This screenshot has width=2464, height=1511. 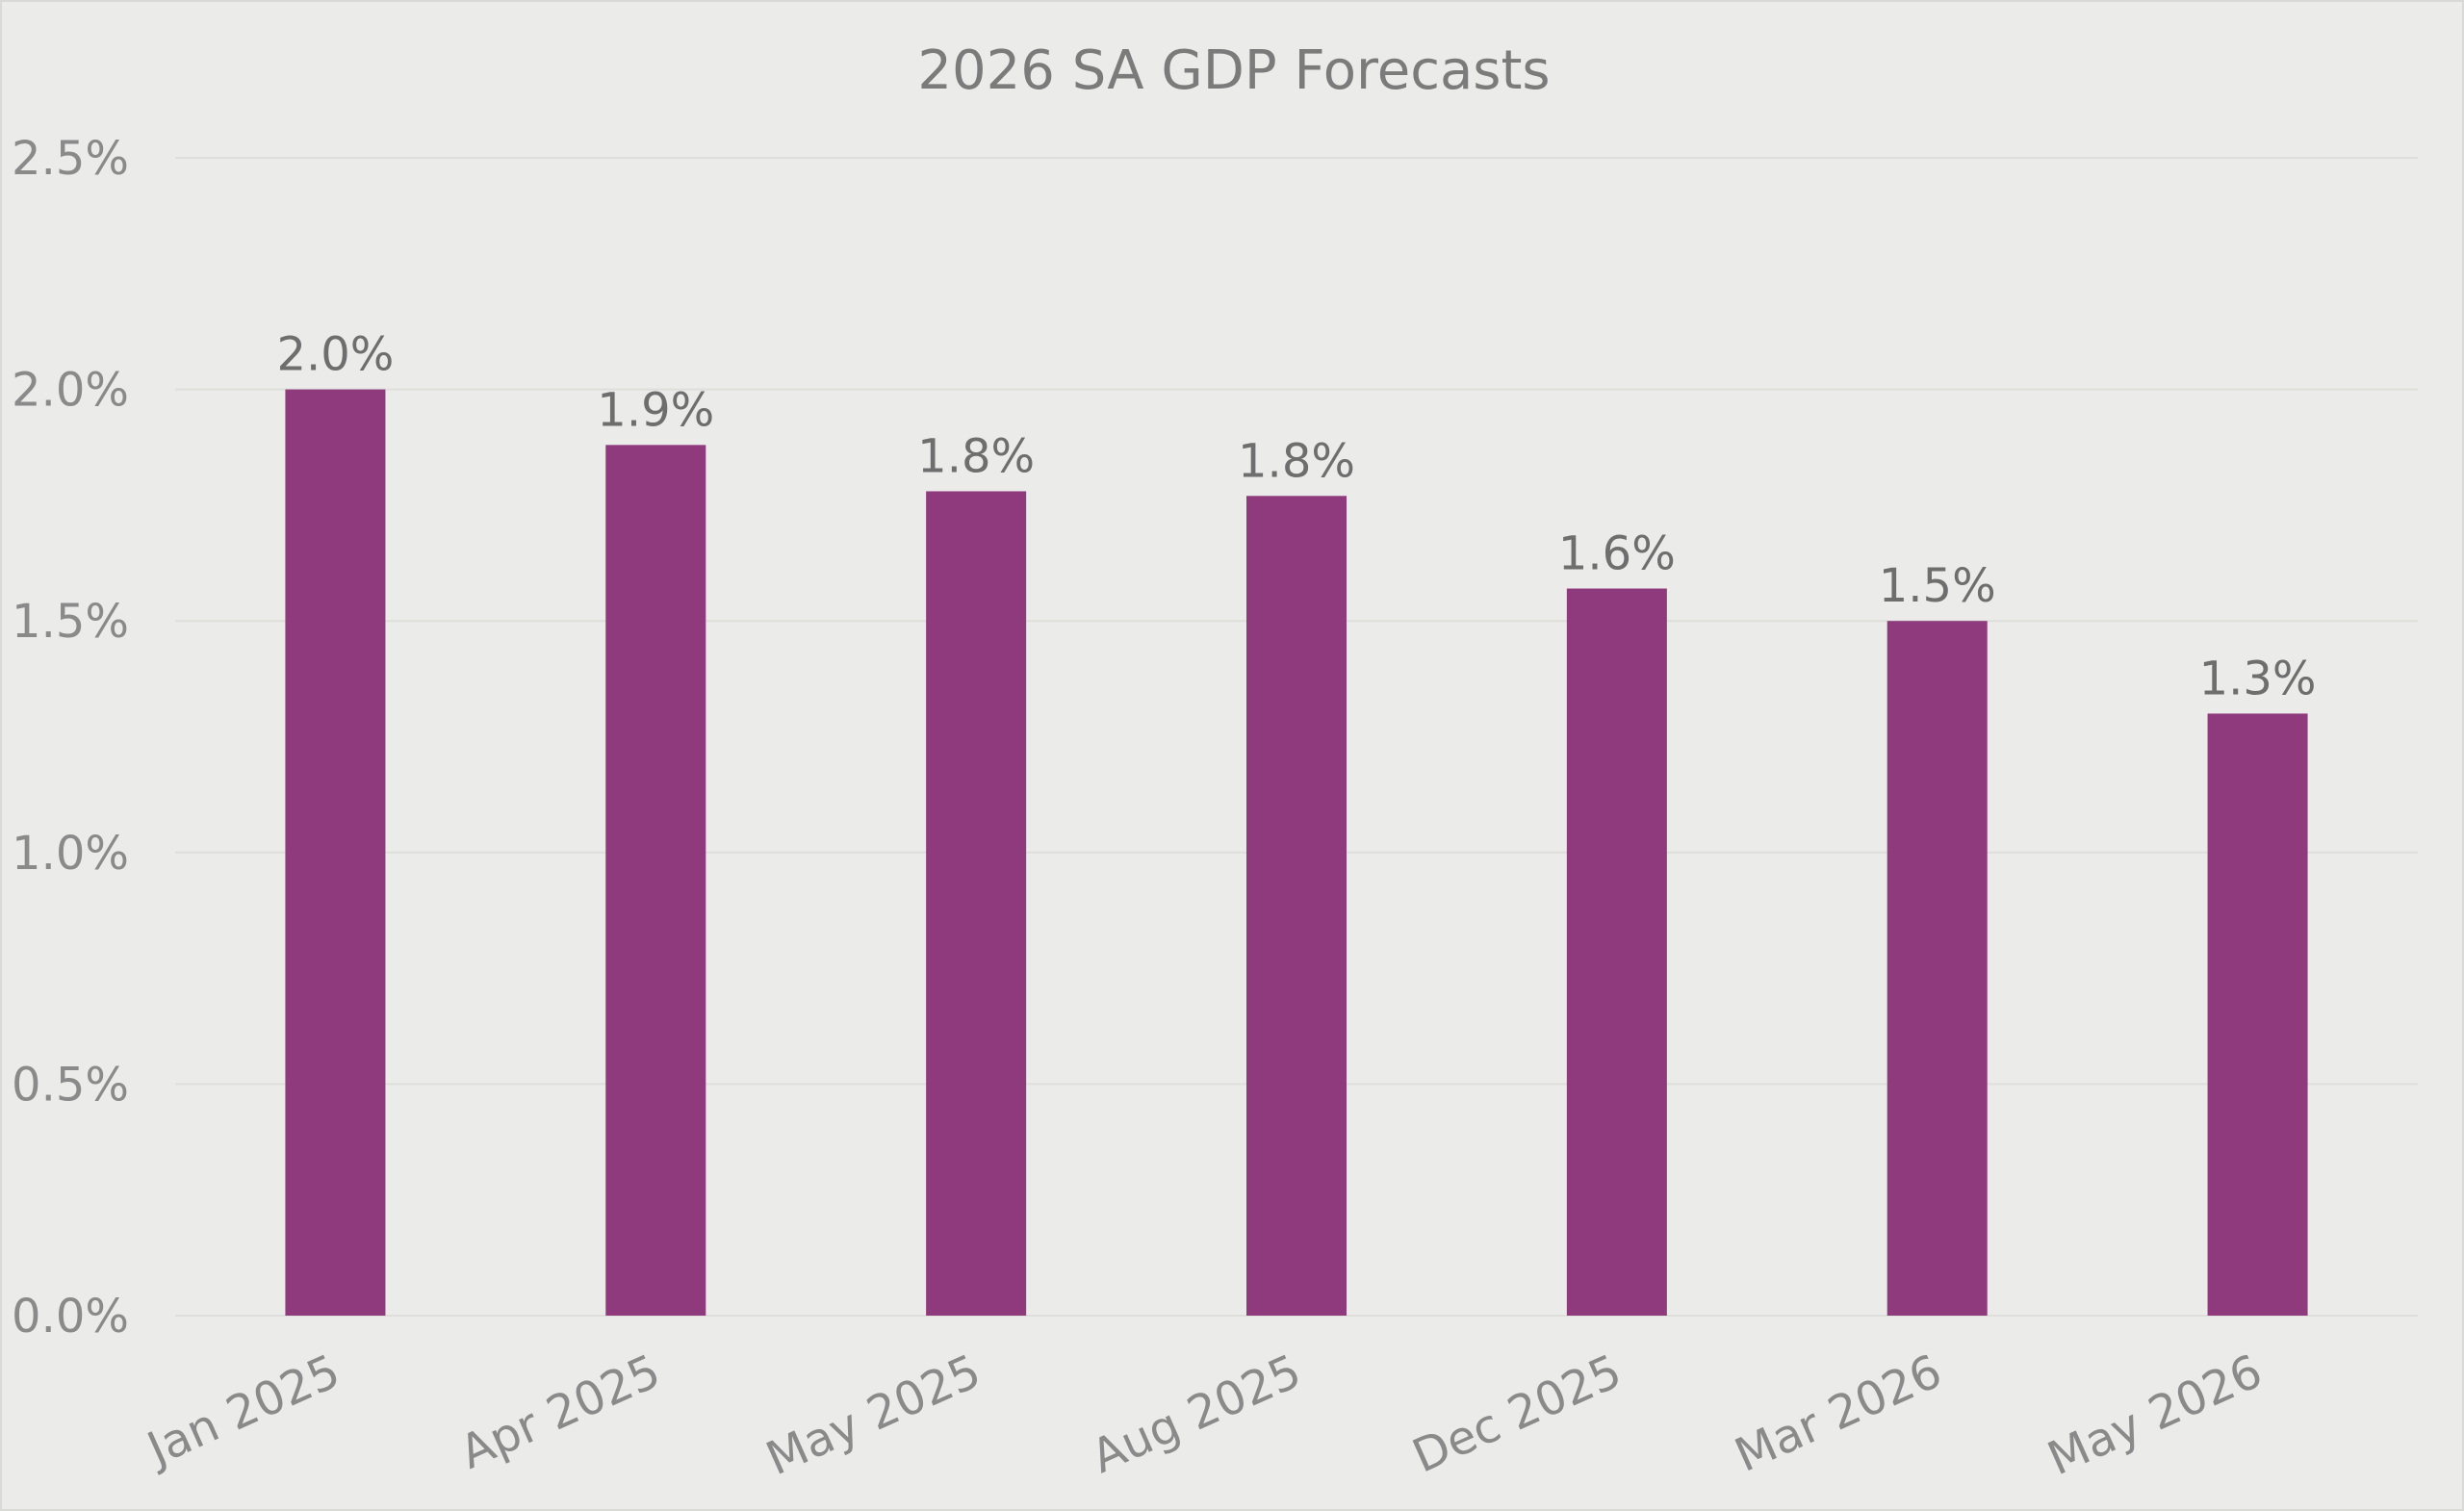 I want to click on y-axis-tick-labels: 0.0% 0.5% 1.0% 1.5% 2.0% 2.5%, so click(x=70, y=738).